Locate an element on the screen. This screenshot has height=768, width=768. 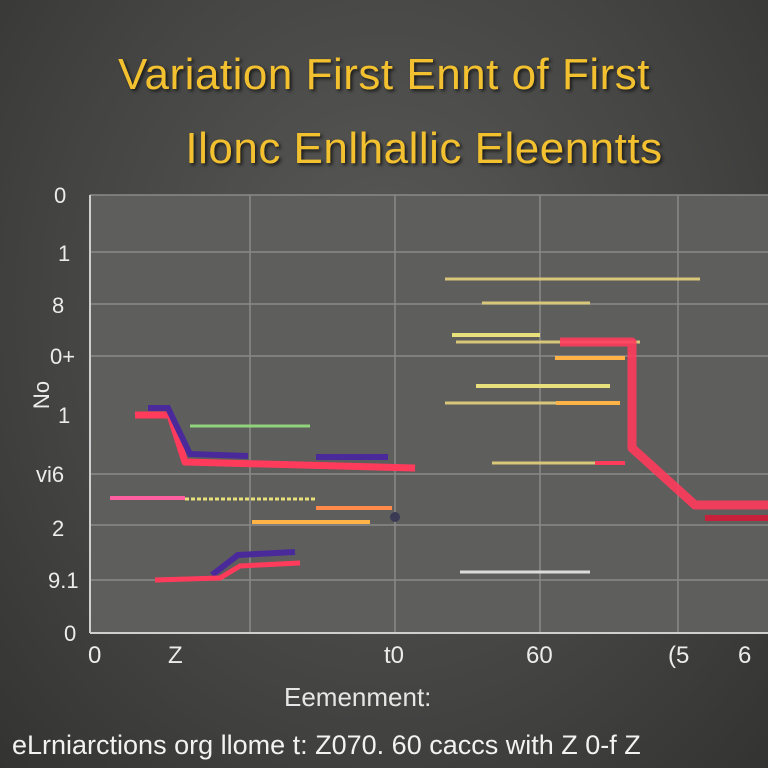
y-tick-label: 9.1 is located at coordinates (63, 580).